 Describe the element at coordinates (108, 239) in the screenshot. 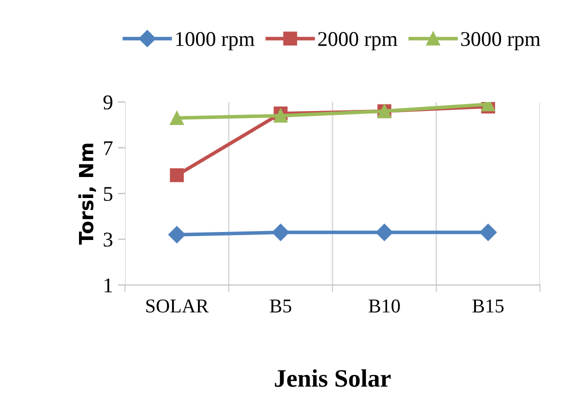

I see `y-tick-label: 3` at that location.